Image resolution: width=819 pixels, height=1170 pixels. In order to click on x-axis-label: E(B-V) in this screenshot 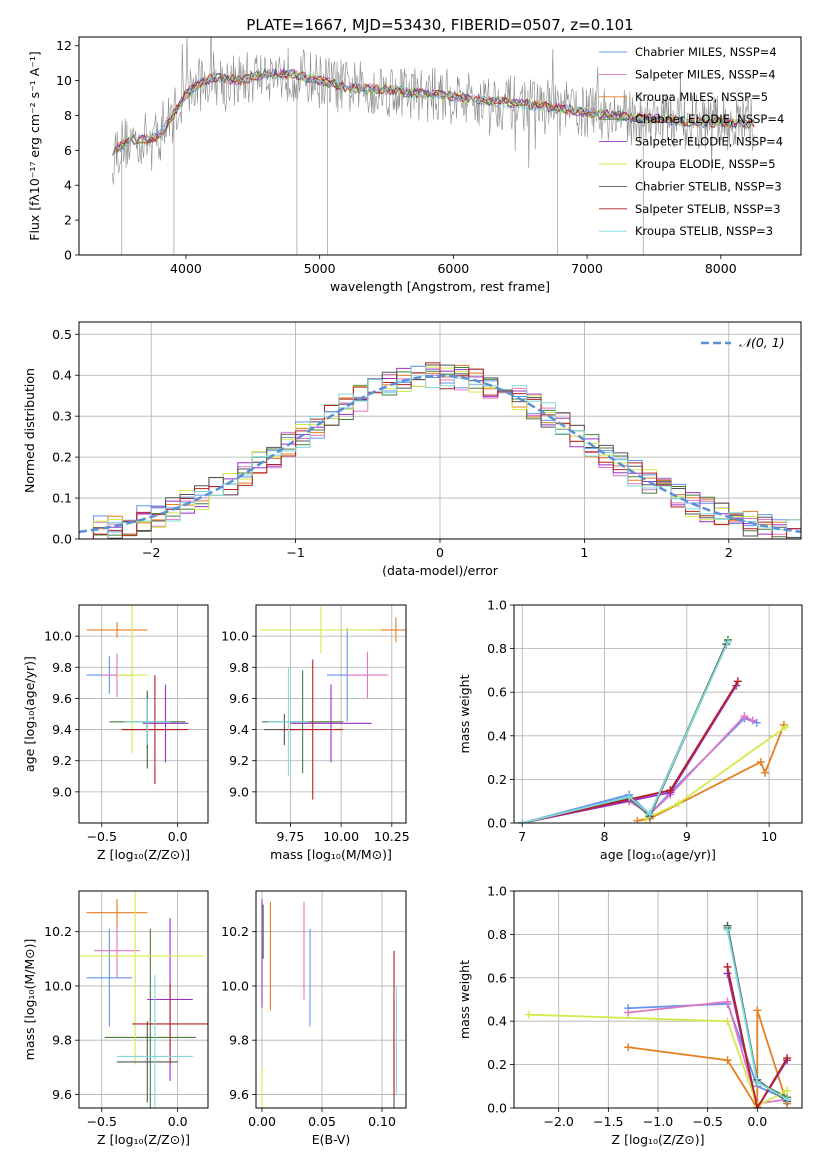, I will do `click(331, 1139)`.